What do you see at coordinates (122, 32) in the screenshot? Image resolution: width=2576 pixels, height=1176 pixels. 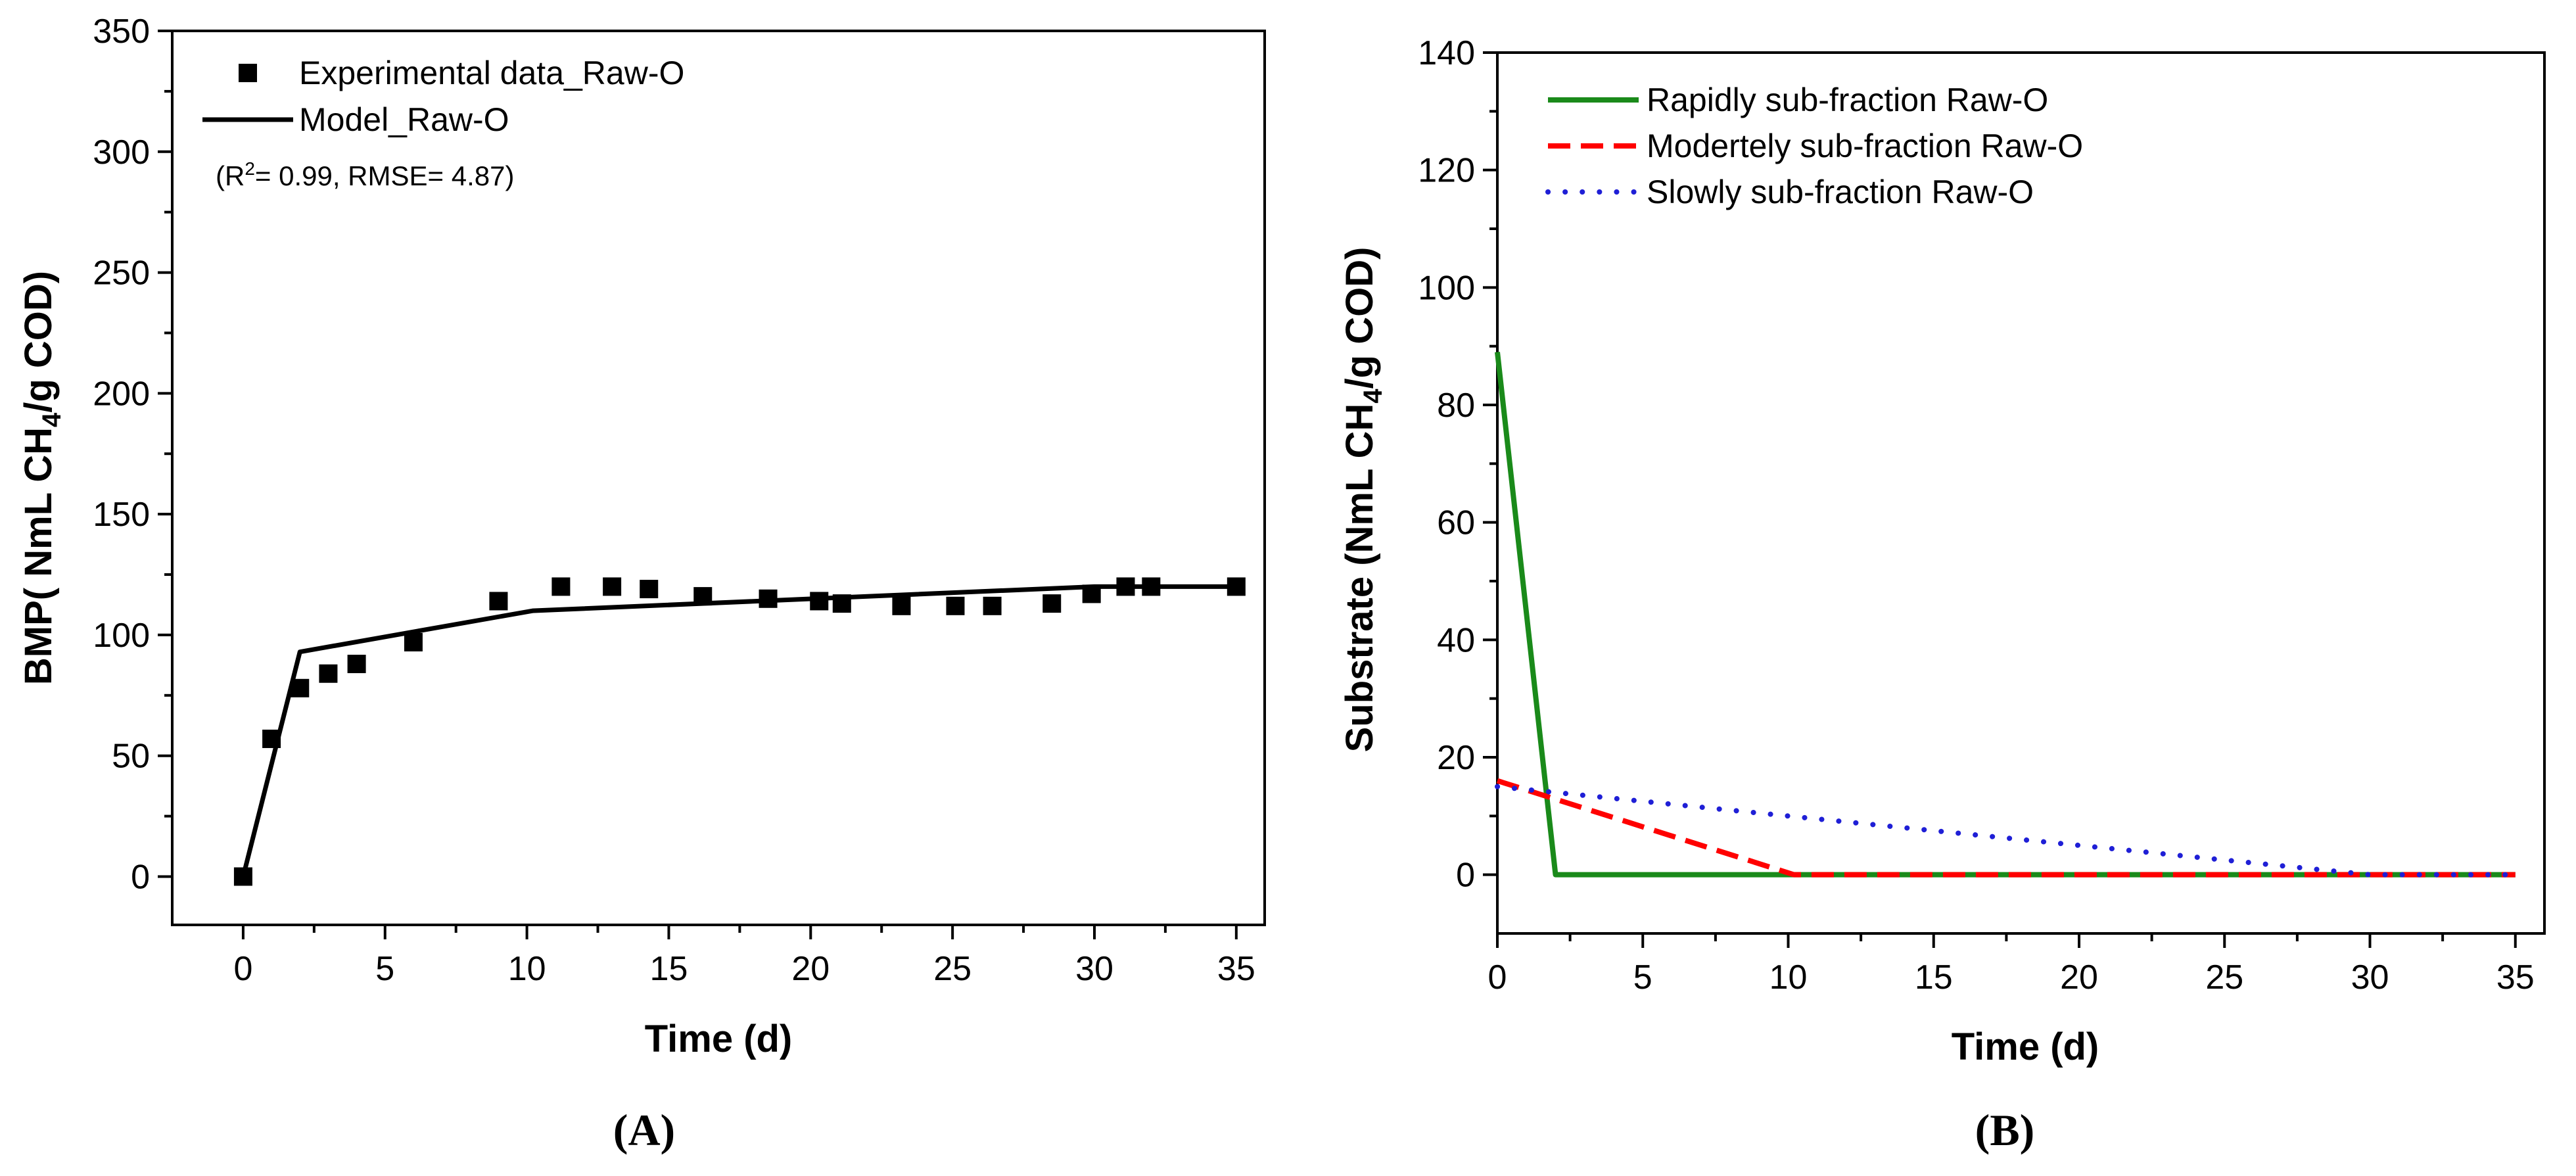 I see `y-tick-label: 350` at bounding box center [122, 32].